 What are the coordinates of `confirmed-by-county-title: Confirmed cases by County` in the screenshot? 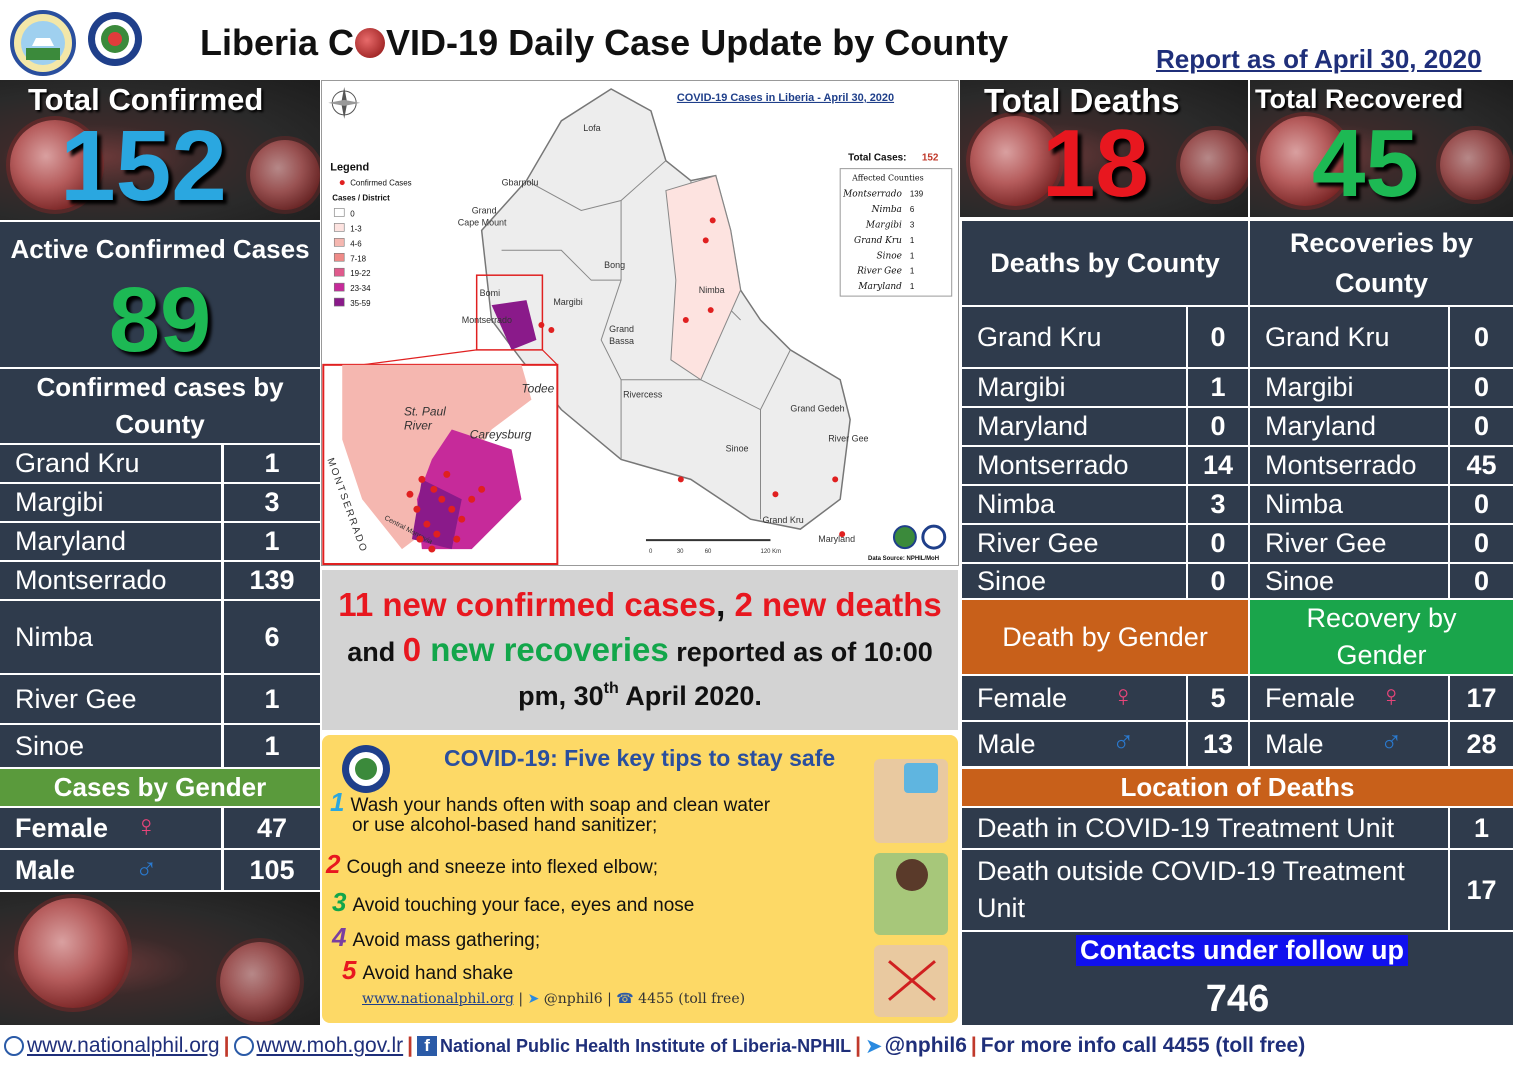 It's located at (160, 406).